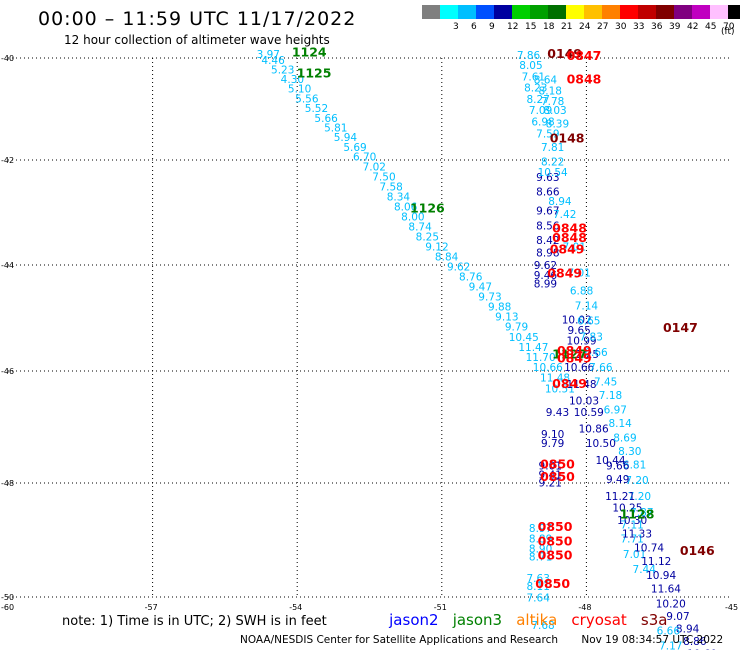 This screenshot has height=650, width=740. Describe the element at coordinates (649, 548) in the screenshot. I see `swh-value: 10.74` at that location.